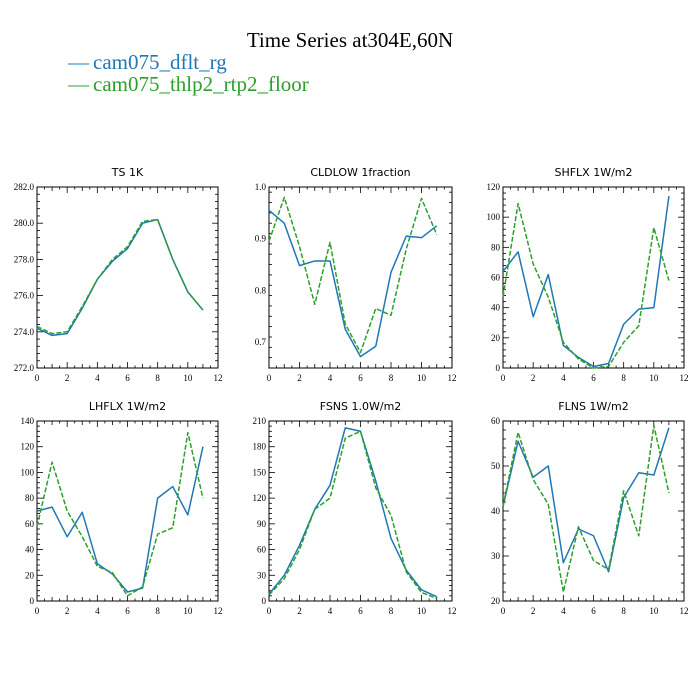 Image resolution: width=700 pixels, height=700 pixels. What do you see at coordinates (260, 472) in the screenshot?
I see `y-tick-label: 150` at bounding box center [260, 472].